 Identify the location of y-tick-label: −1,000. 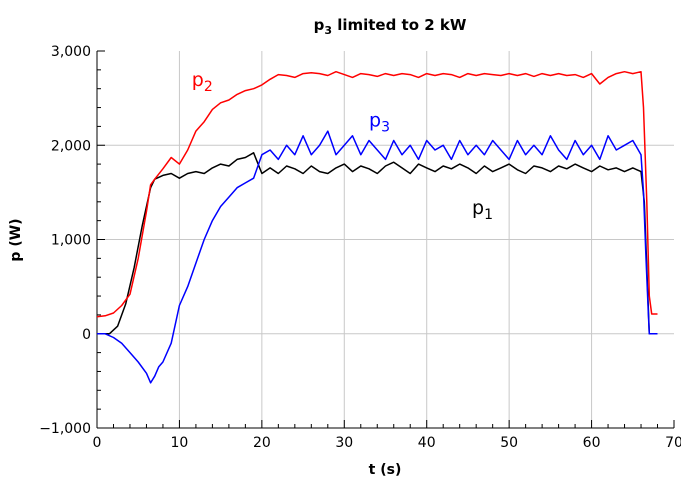
(65, 429).